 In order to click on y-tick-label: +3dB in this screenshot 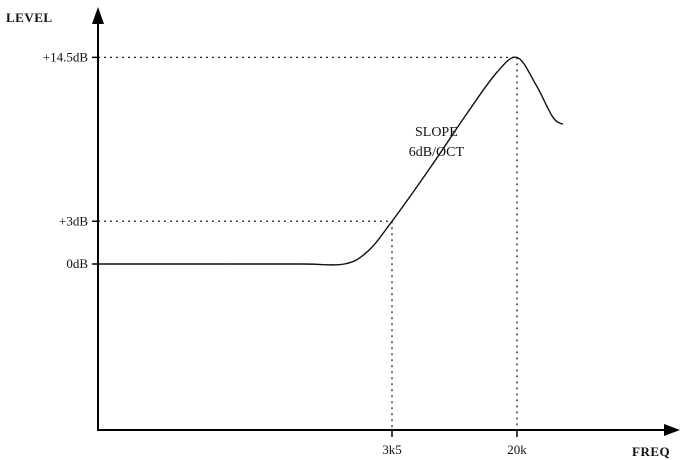, I will do `click(73, 220)`.